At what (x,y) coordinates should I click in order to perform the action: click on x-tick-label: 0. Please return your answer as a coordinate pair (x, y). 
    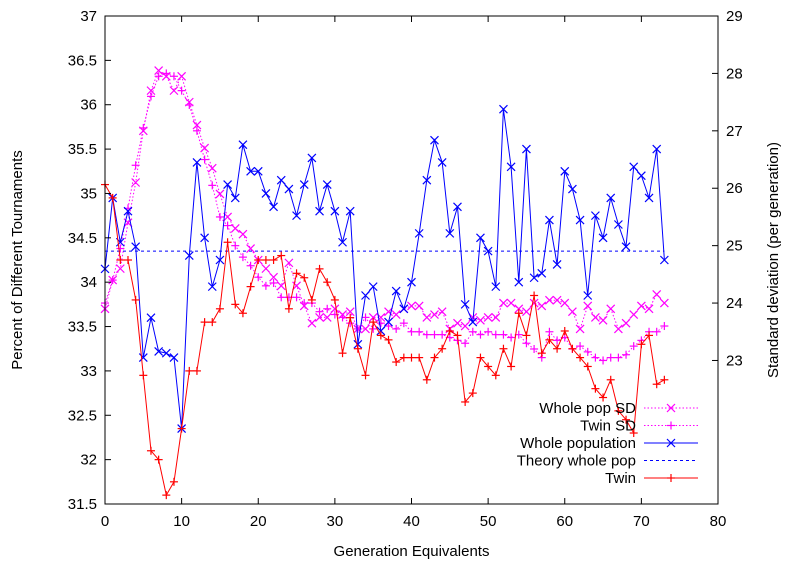
    Looking at the image, I should click on (105, 521).